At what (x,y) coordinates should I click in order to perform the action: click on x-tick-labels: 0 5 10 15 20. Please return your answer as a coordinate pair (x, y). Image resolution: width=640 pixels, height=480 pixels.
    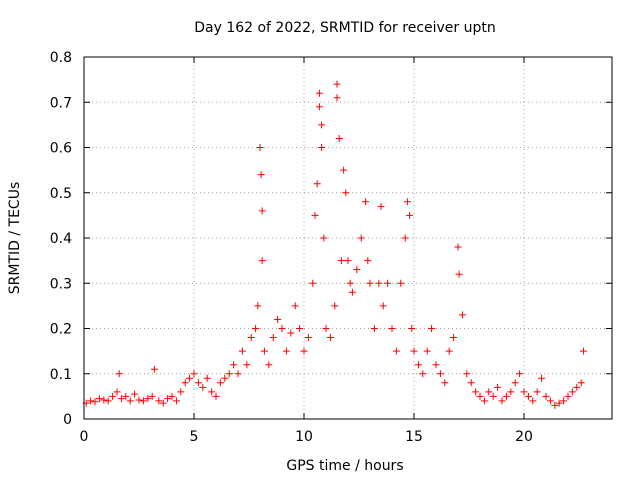
    Looking at the image, I should click on (306, 437).